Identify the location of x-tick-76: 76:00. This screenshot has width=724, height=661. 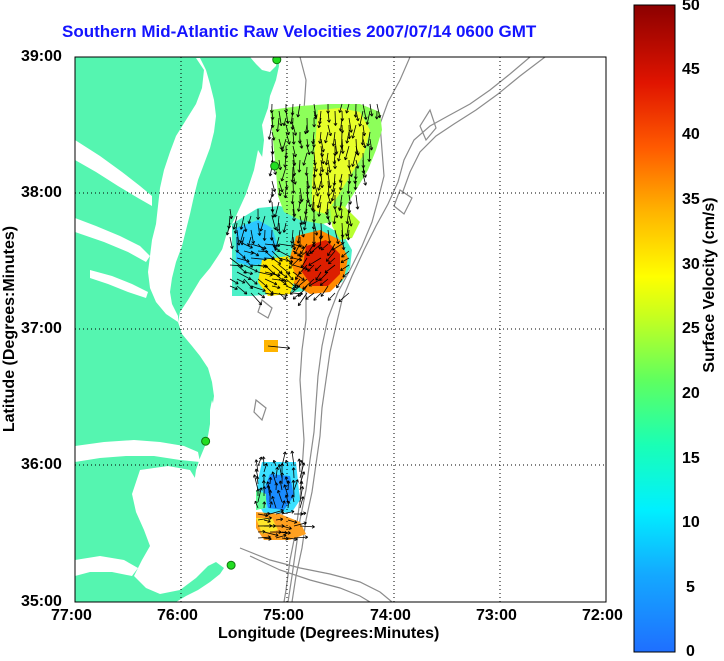
(177, 615).